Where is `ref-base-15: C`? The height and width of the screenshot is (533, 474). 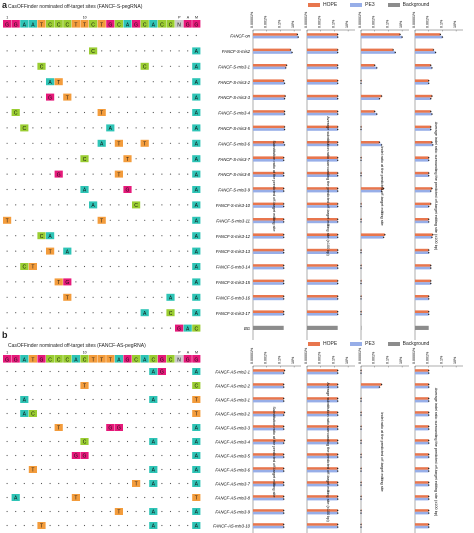 ref-base-15: C is located at coordinates (136, 359).